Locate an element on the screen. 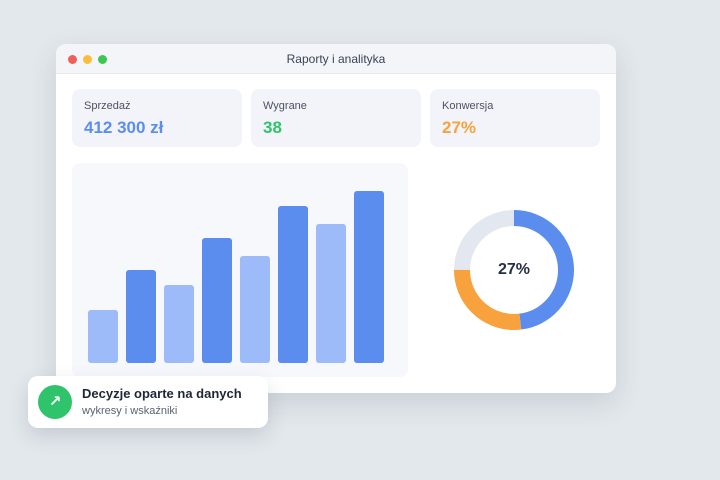  stat-label: Konwersja is located at coordinates (468, 106).